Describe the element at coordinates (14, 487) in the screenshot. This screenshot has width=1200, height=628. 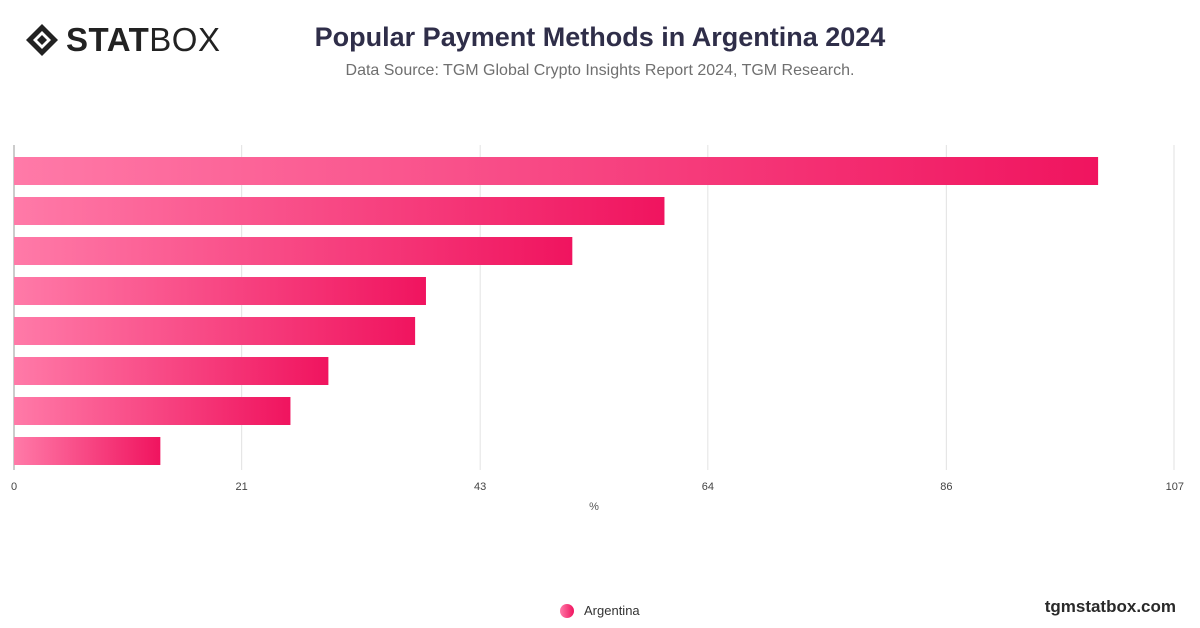
I see `x-tick-label: 0` at that location.